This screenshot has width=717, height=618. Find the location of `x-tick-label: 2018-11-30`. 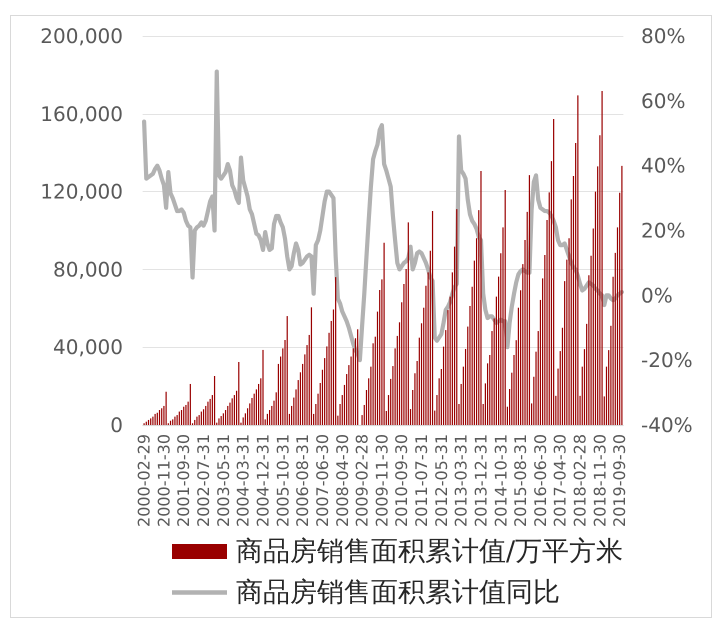

x-tick-label: 2018-11-30 is located at coordinates (600, 480).